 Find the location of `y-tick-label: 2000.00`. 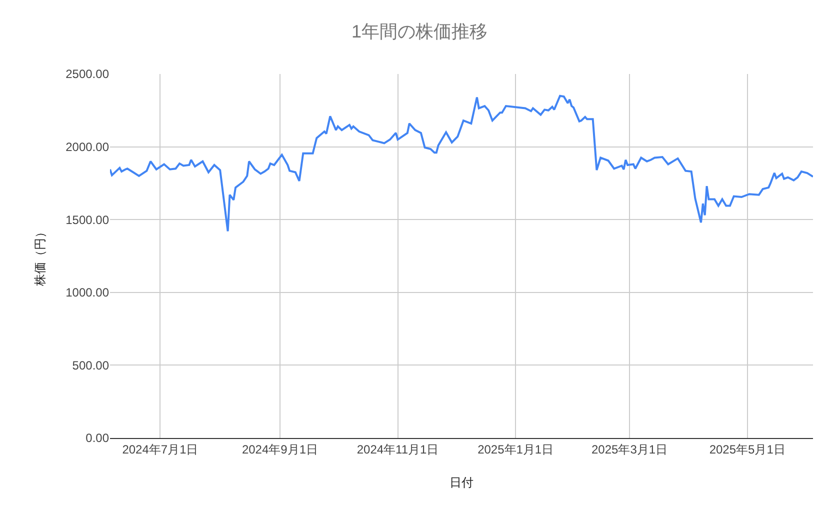

y-tick-label: 2000.00 is located at coordinates (88, 147).